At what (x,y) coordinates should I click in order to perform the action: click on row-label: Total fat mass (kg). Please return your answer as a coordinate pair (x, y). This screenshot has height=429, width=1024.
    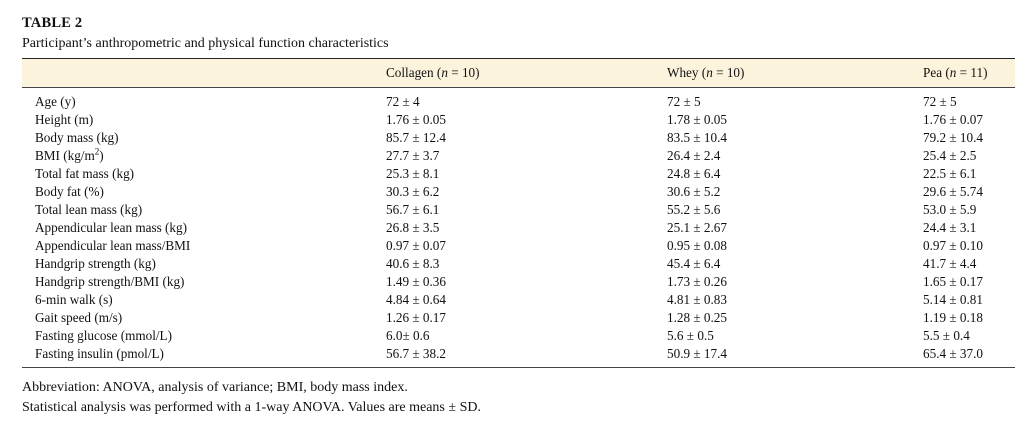
    Looking at the image, I should click on (85, 173).